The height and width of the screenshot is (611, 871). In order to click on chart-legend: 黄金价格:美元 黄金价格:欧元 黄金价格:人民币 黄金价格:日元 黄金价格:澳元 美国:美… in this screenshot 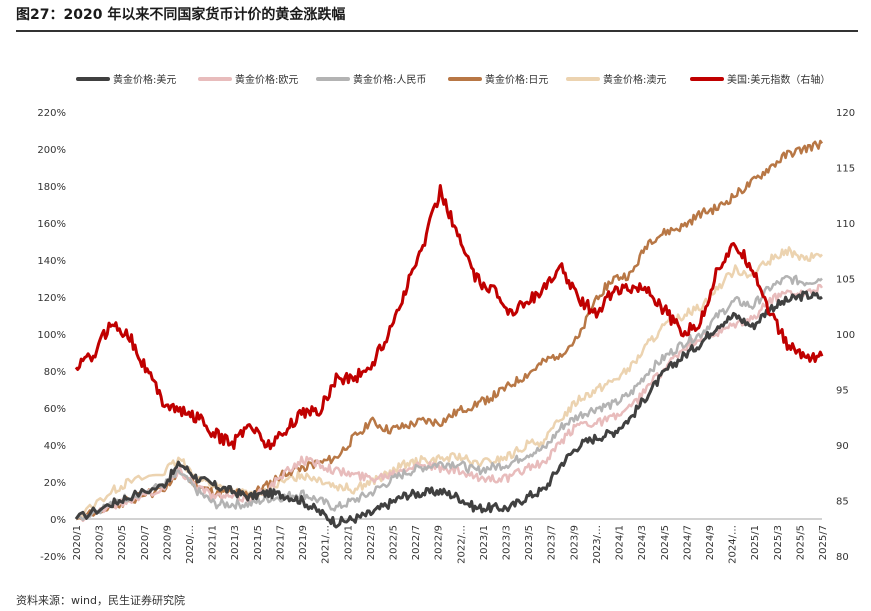, I will do `click(453, 79)`.